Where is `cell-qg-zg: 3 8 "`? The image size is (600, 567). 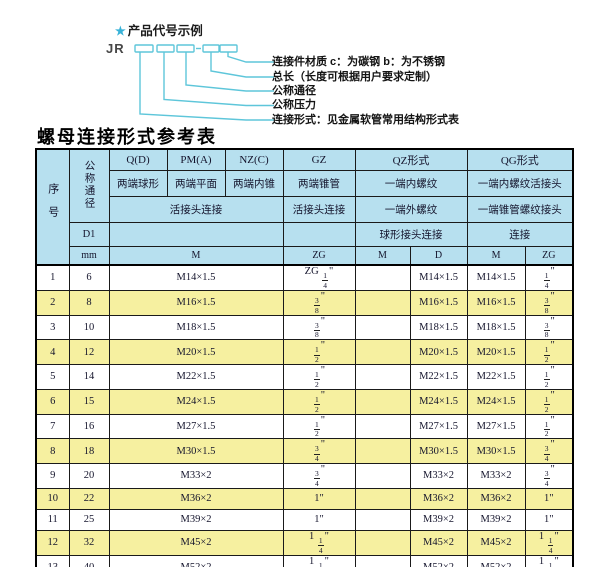
cell-qg-zg: 3 8 " is located at coordinates (549, 327).